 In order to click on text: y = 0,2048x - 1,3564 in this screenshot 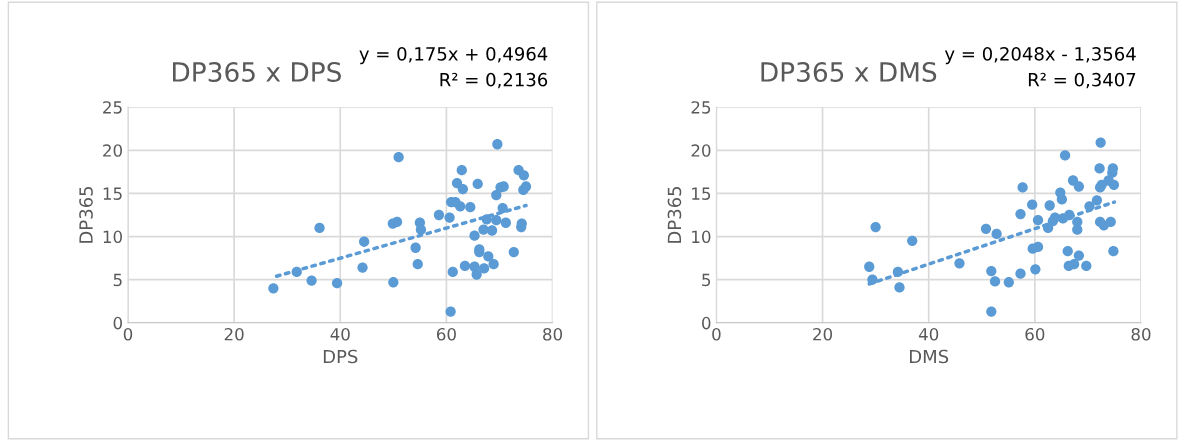, I will do `click(1040, 55)`.